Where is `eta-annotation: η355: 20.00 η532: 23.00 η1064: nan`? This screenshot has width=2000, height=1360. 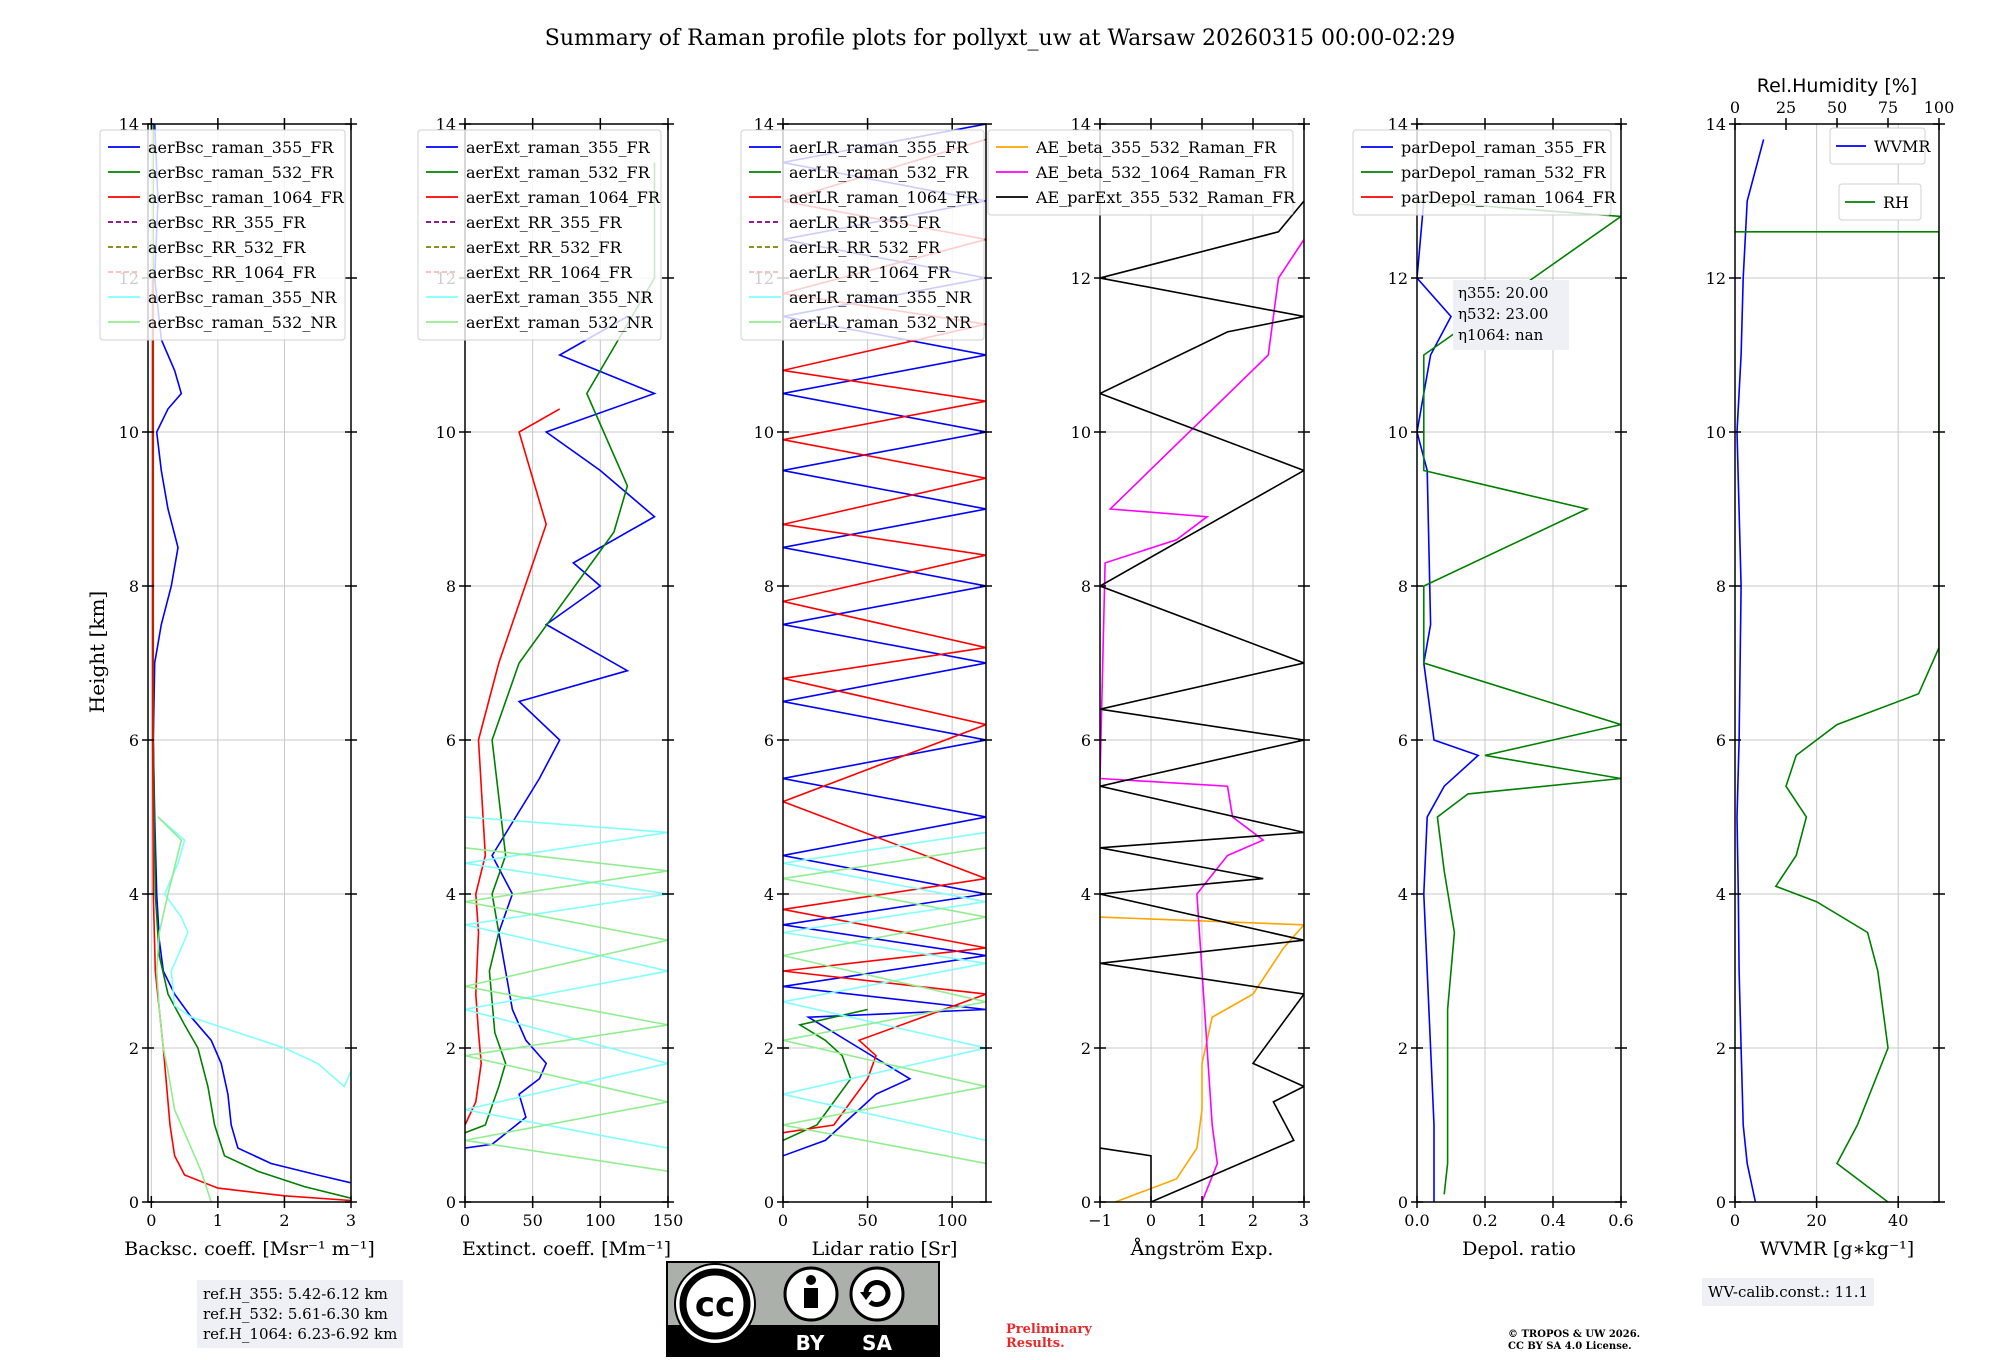 eta-annotation: η355: 20.00 η532: 23.00 η1064: nan is located at coordinates (1511, 315).